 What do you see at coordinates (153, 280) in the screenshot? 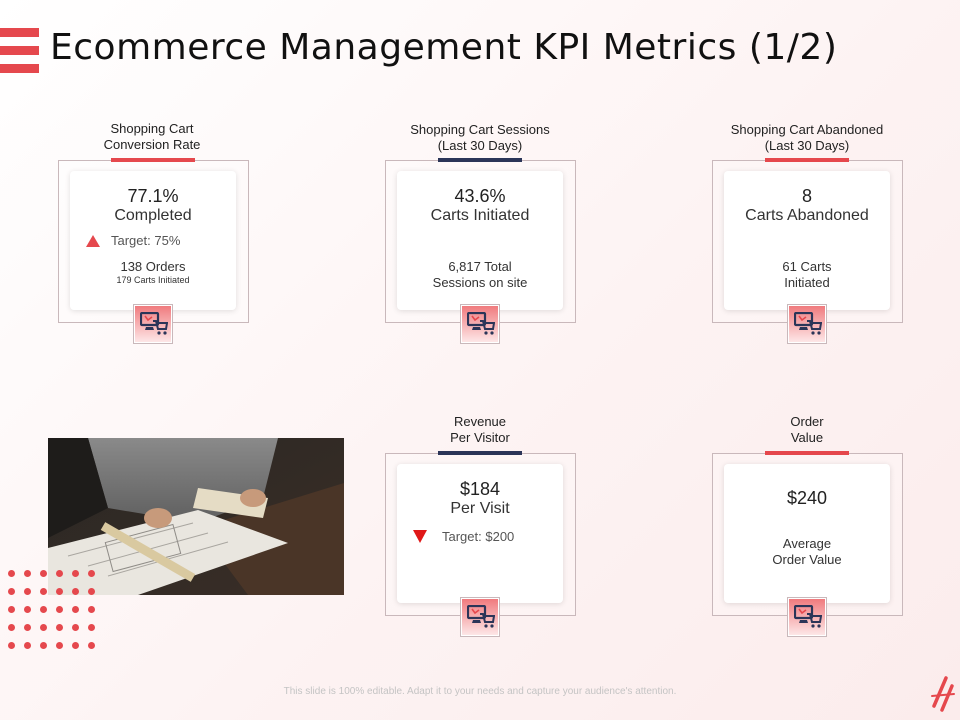
I see `kpi-detail-small: 179 Carts Initiated` at bounding box center [153, 280].